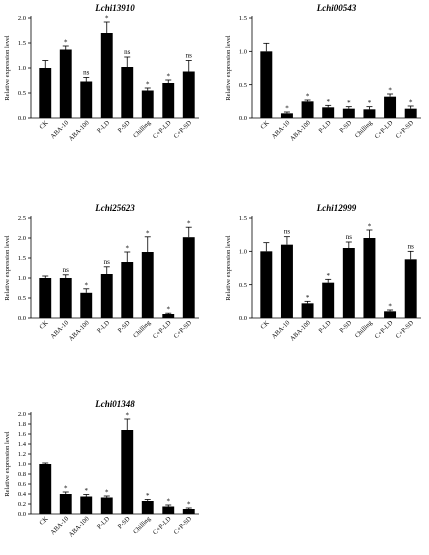  Describe the element at coordinates (22, 424) in the screenshot. I see `y-tick-label: 1.8` at that location.